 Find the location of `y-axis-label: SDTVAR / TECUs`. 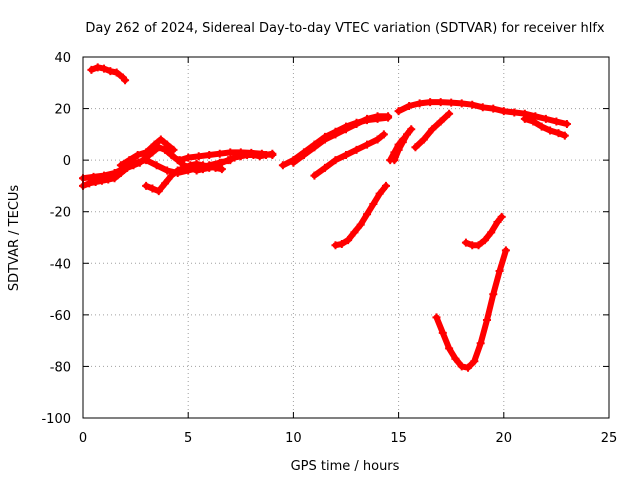

y-axis-label: SDTVAR / TECUs is located at coordinates (14, 238).